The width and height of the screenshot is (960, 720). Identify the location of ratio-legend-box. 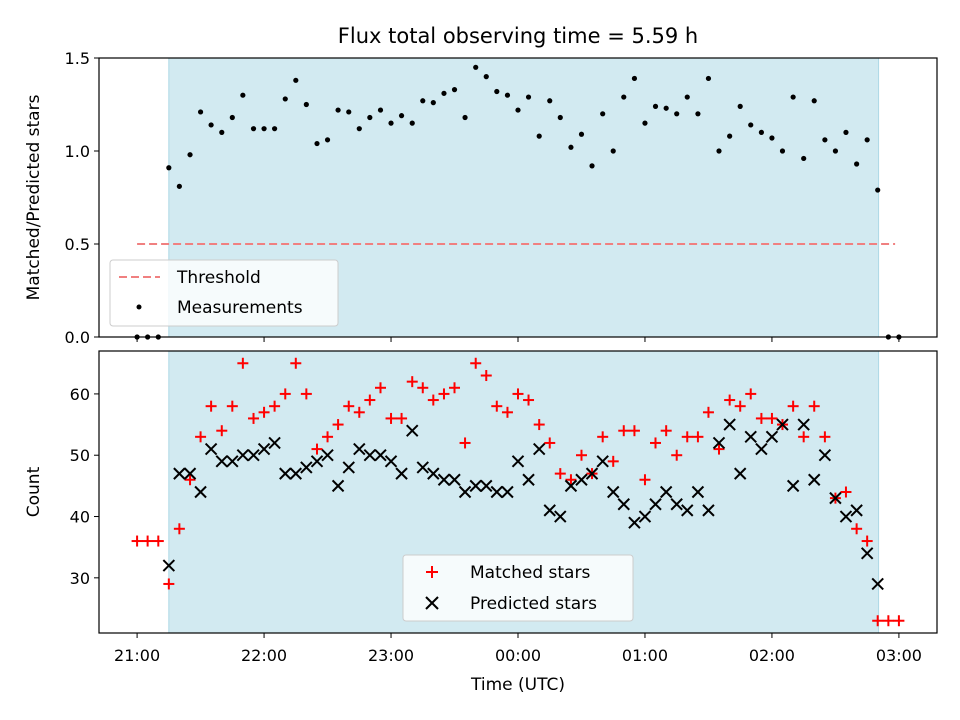
(224, 293).